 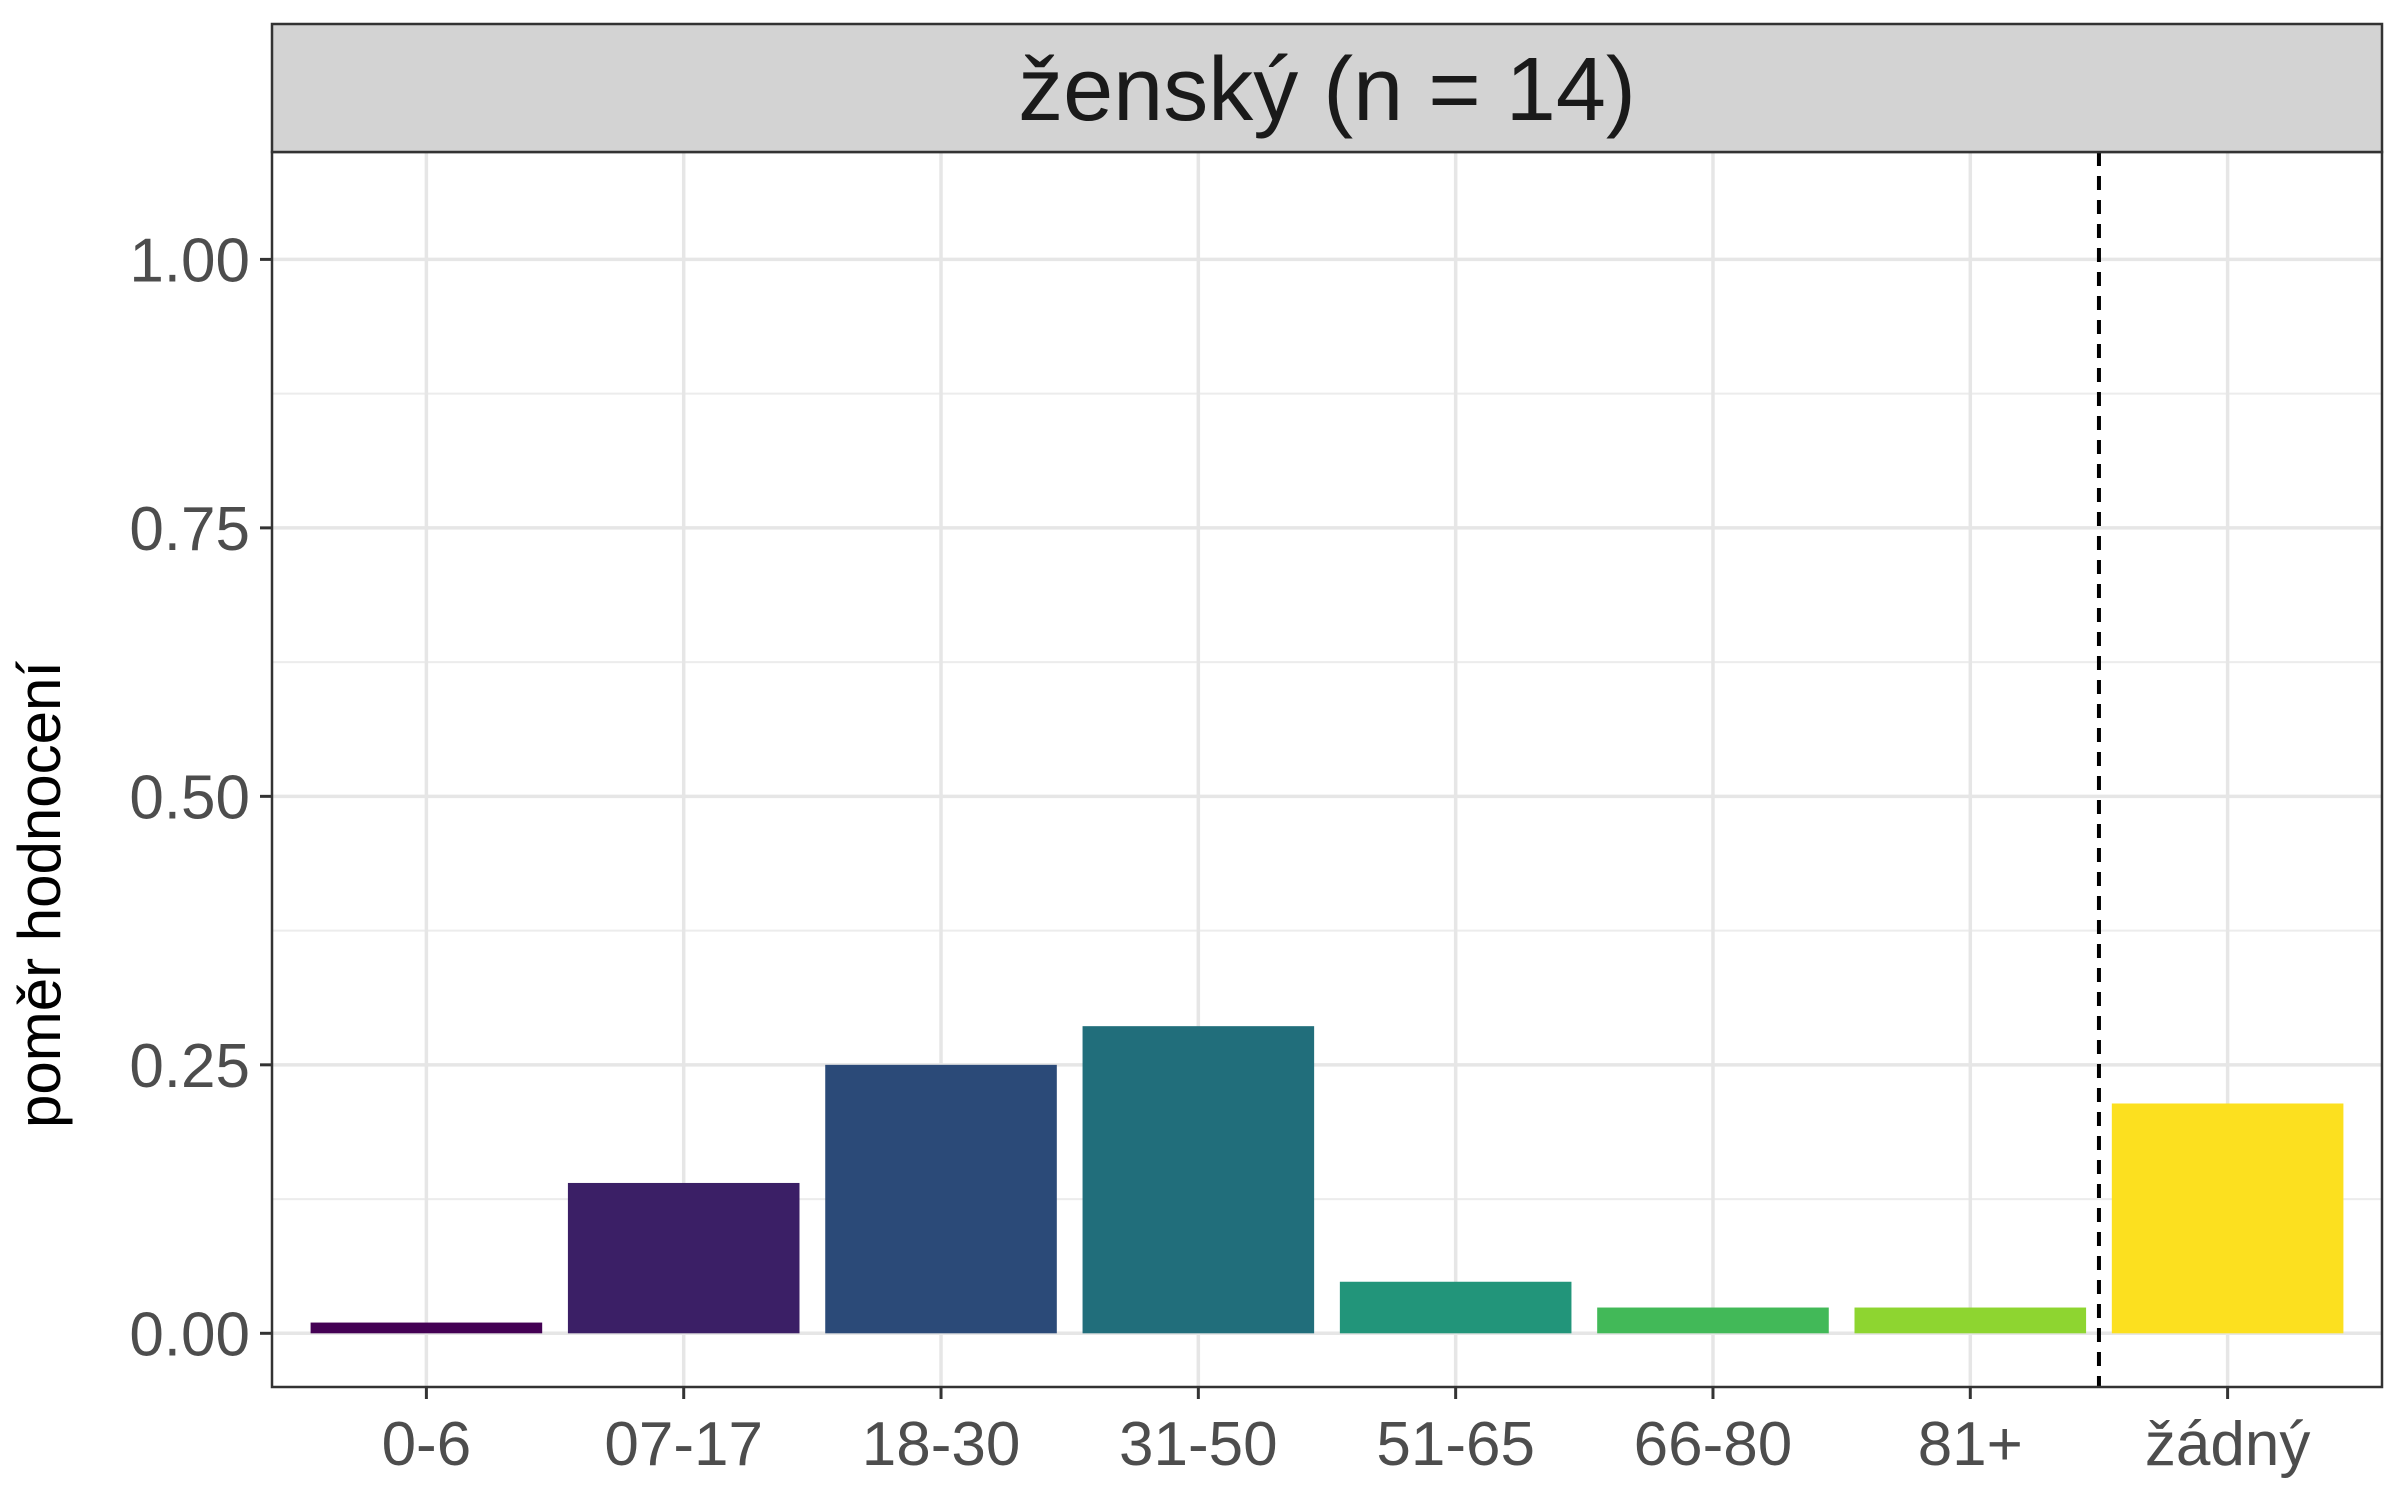 I want to click on x-tick-label: 18-30, so click(x=941, y=1444).